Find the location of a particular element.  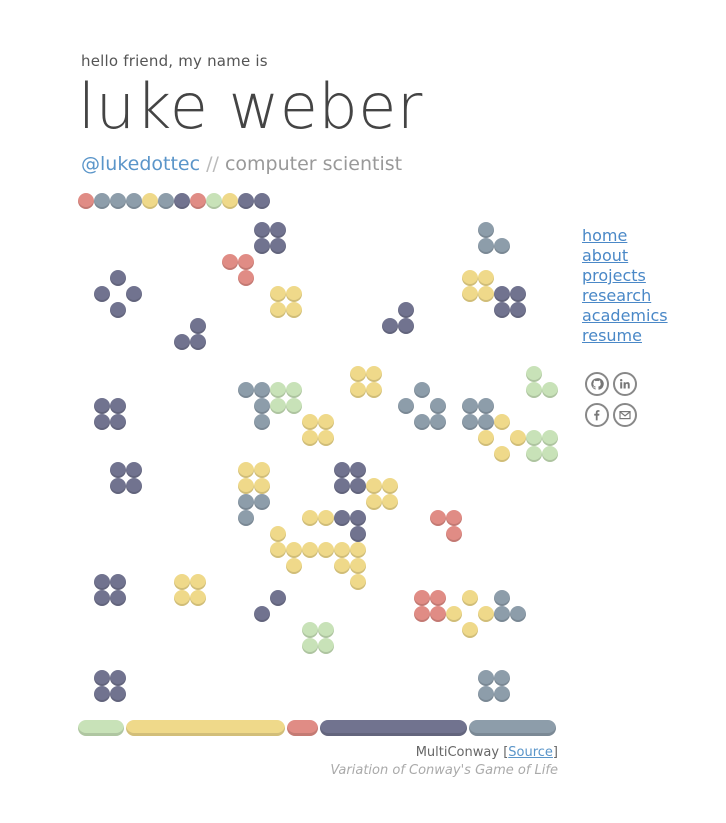

footer-title: MultiConway is located at coordinates (457, 752).